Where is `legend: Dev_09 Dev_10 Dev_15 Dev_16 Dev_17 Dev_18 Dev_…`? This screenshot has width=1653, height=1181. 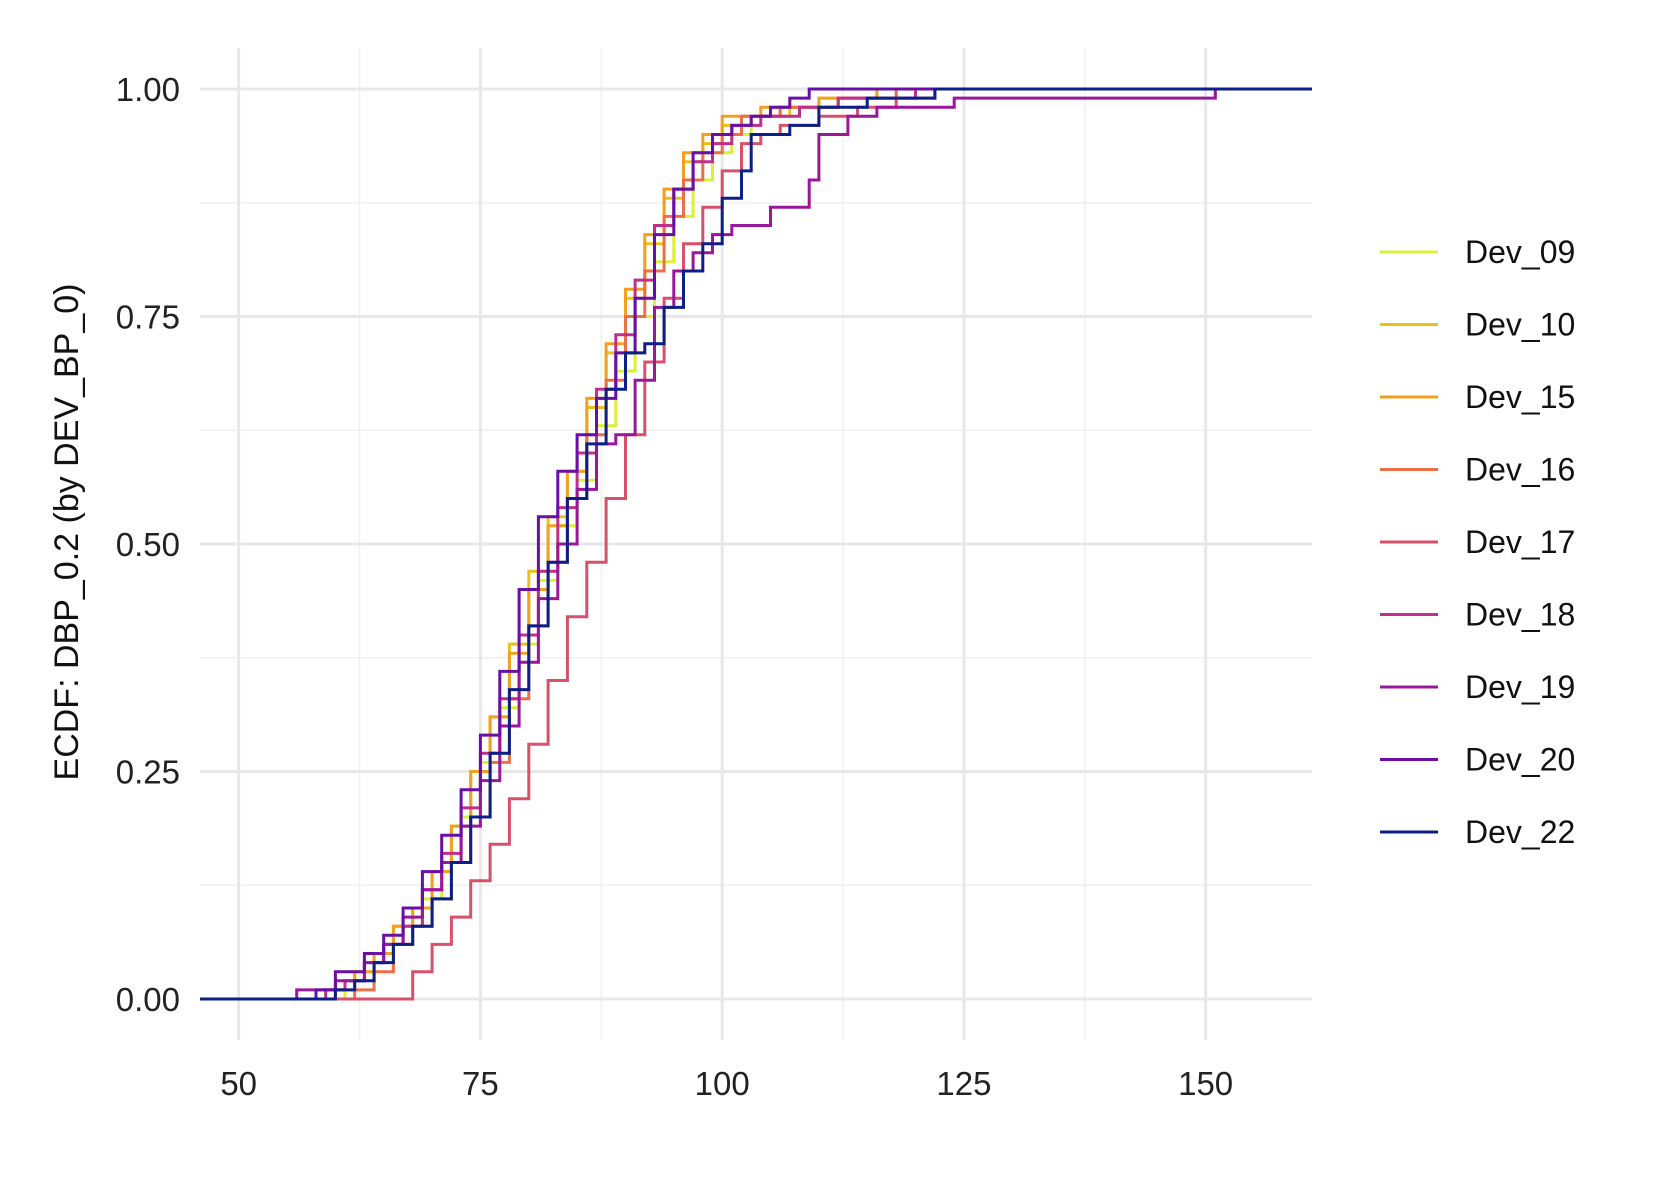 legend: Dev_09 Dev_10 Dev_15 Dev_16 Dev_17 Dev_18 Dev_… is located at coordinates (1477, 542).